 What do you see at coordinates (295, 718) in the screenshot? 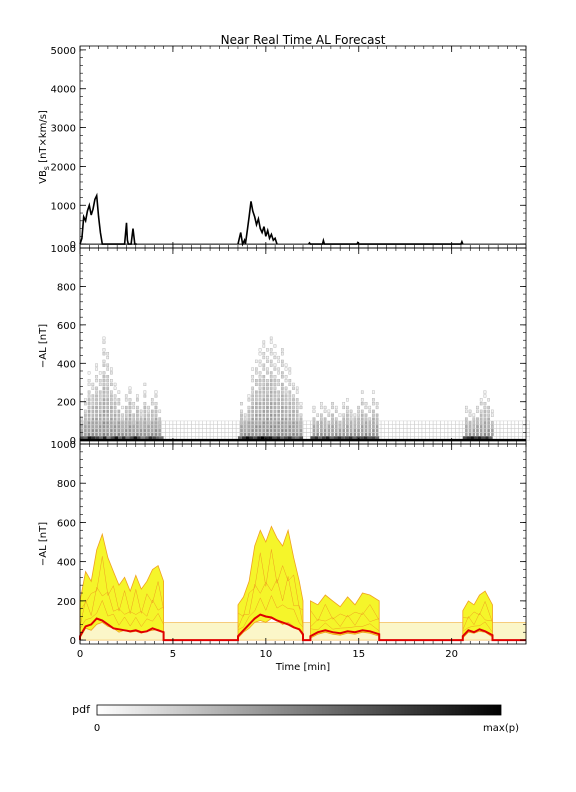
I see `colorbar: pdf 0 max(p)` at bounding box center [295, 718].